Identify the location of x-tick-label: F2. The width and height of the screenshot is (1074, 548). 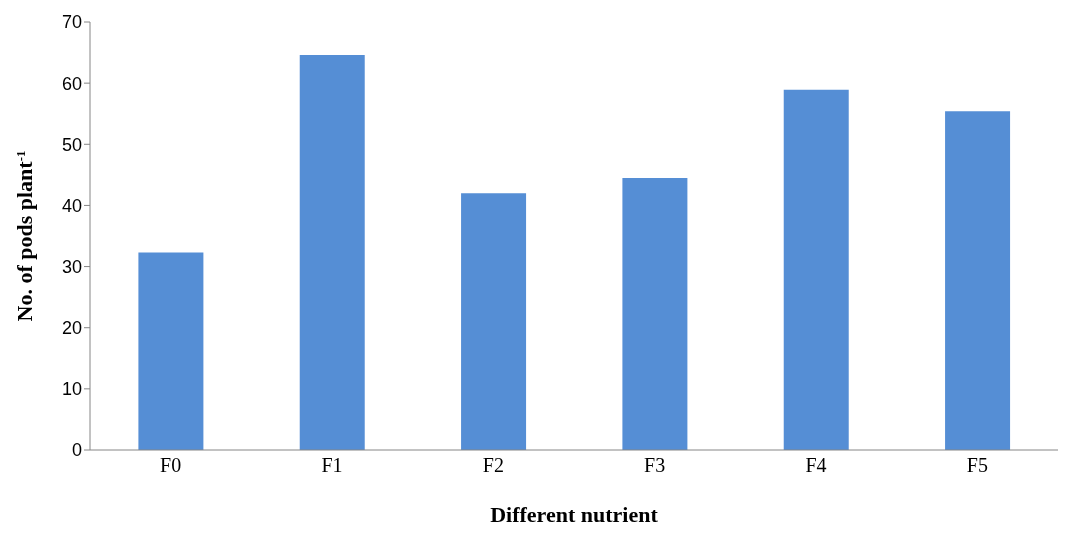
(493, 465).